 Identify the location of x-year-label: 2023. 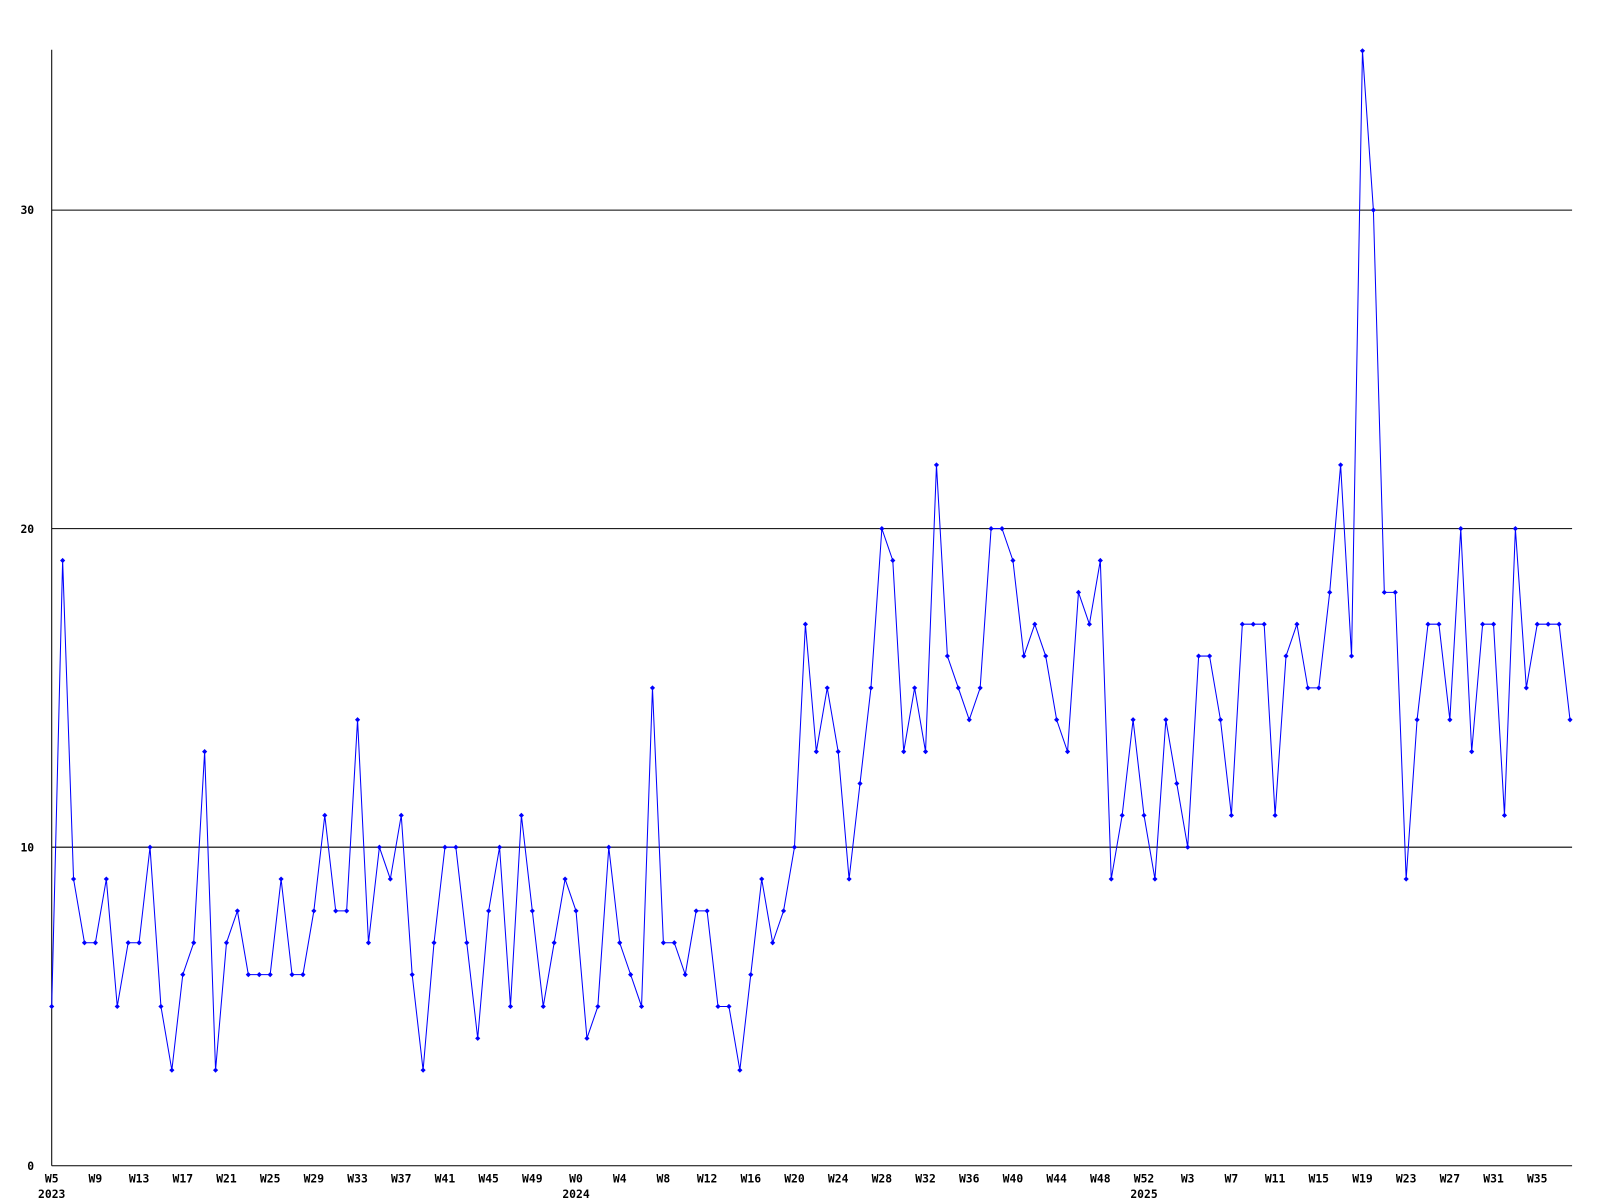
(52, 1193).